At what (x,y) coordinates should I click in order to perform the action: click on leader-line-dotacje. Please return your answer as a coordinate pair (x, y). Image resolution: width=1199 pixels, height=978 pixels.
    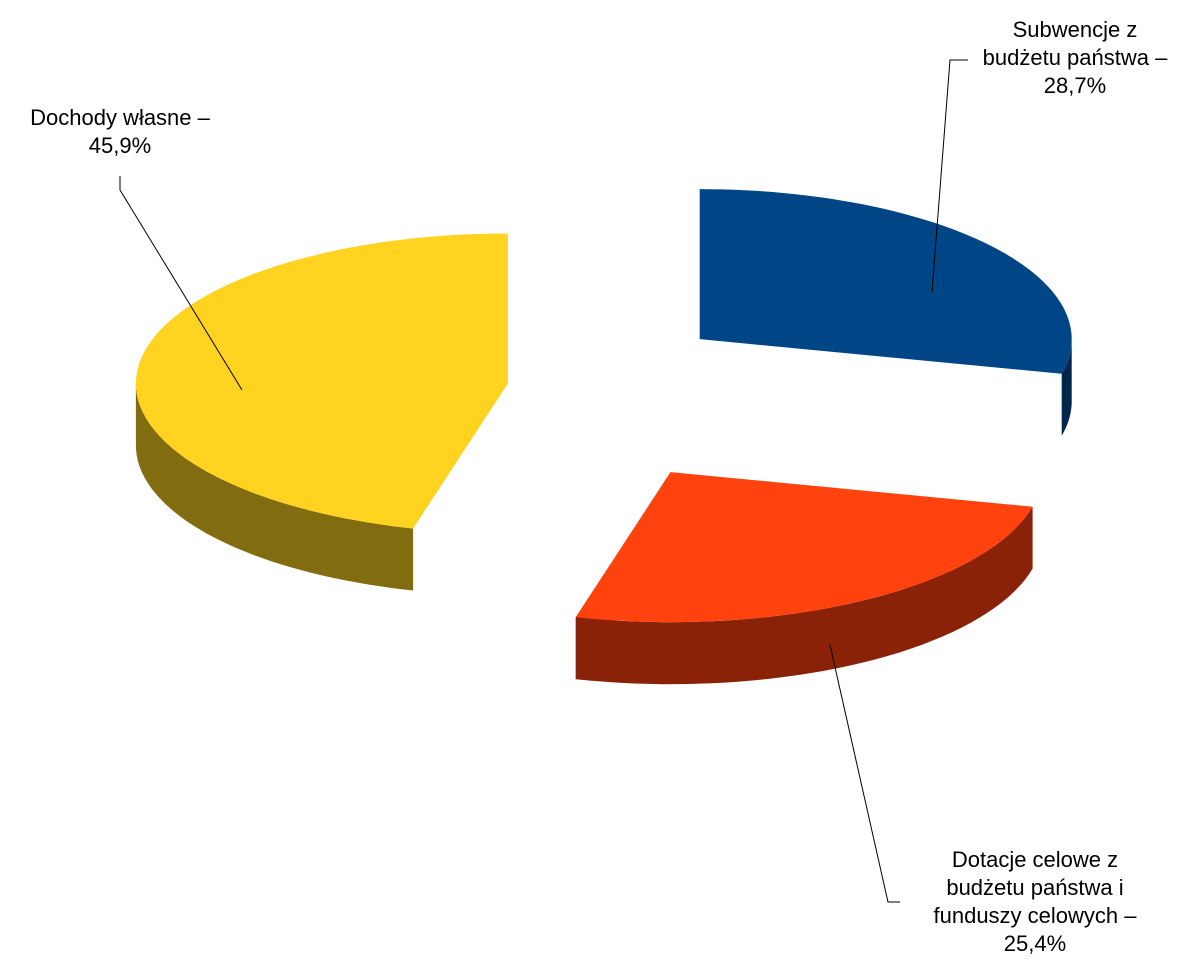
    Looking at the image, I should click on (864, 773).